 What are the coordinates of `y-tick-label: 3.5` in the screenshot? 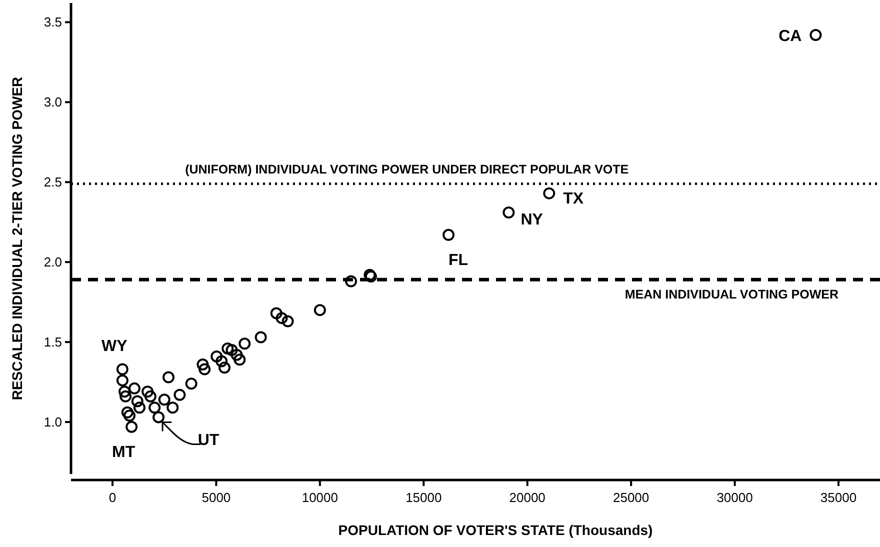 It's located at (53, 22).